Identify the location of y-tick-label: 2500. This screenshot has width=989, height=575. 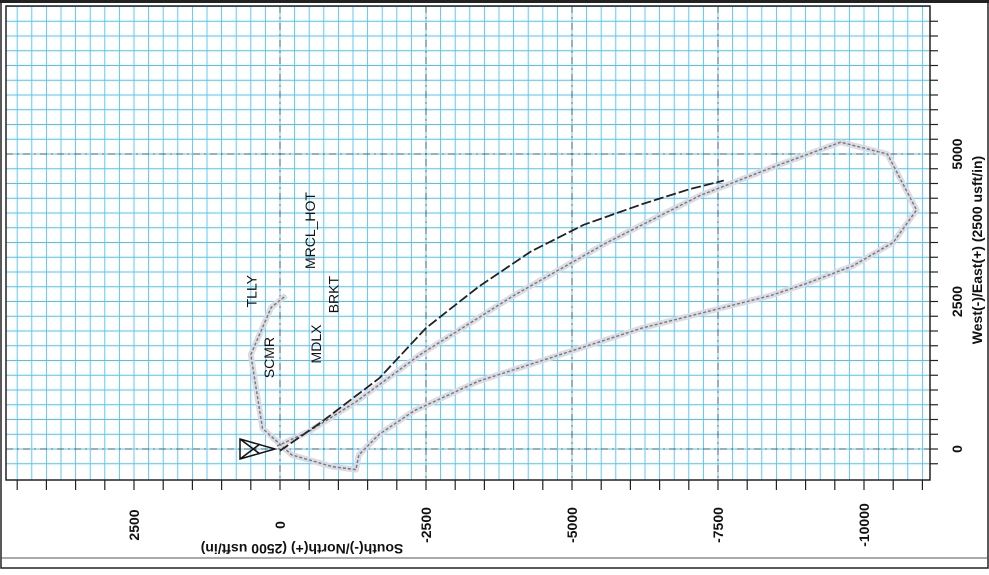
(957, 301).